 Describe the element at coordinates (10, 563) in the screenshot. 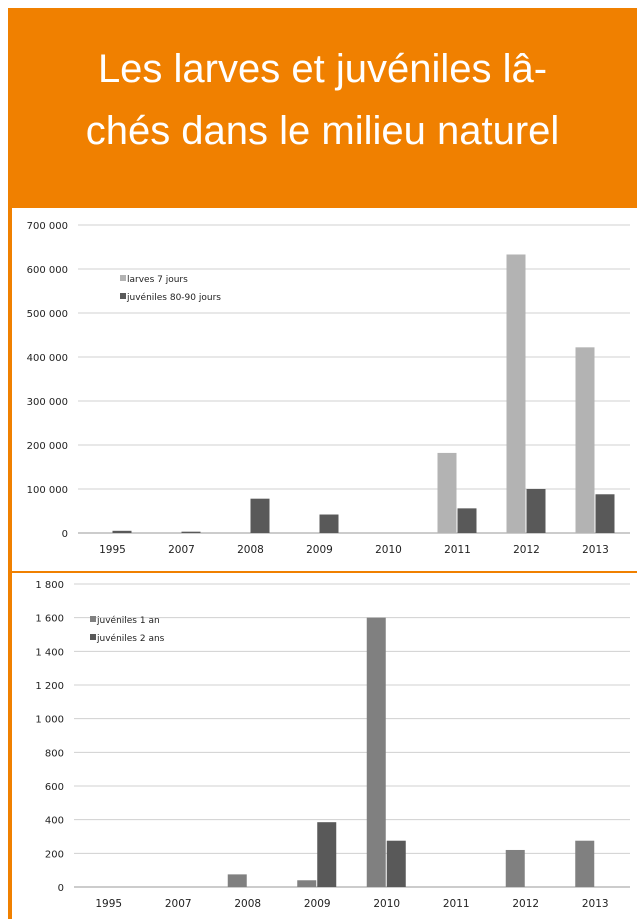

I see `left-orange-edge` at that location.